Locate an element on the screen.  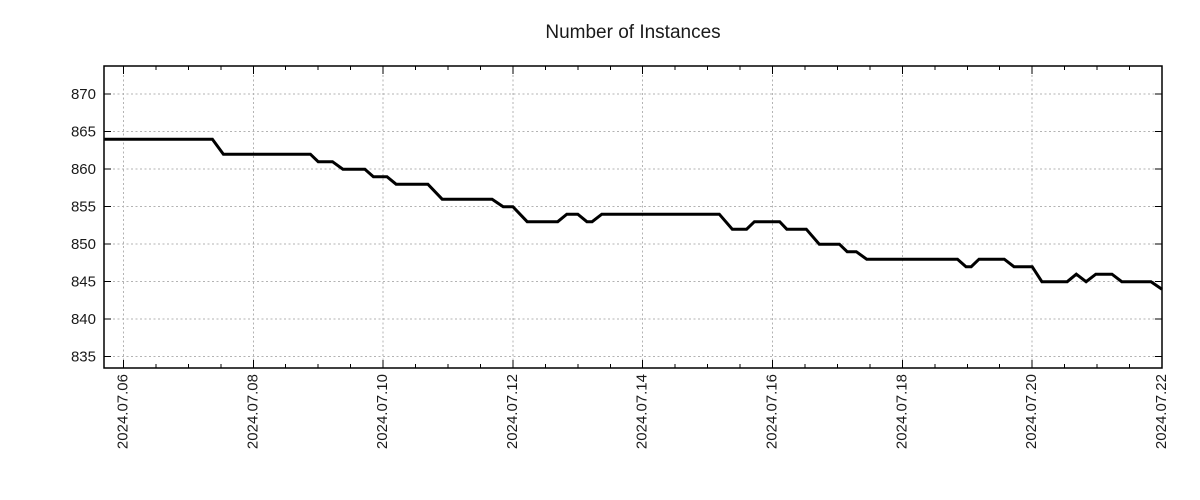
y-axis-labels: 835 840 845 850 855 860 865 870 is located at coordinates (83, 226).